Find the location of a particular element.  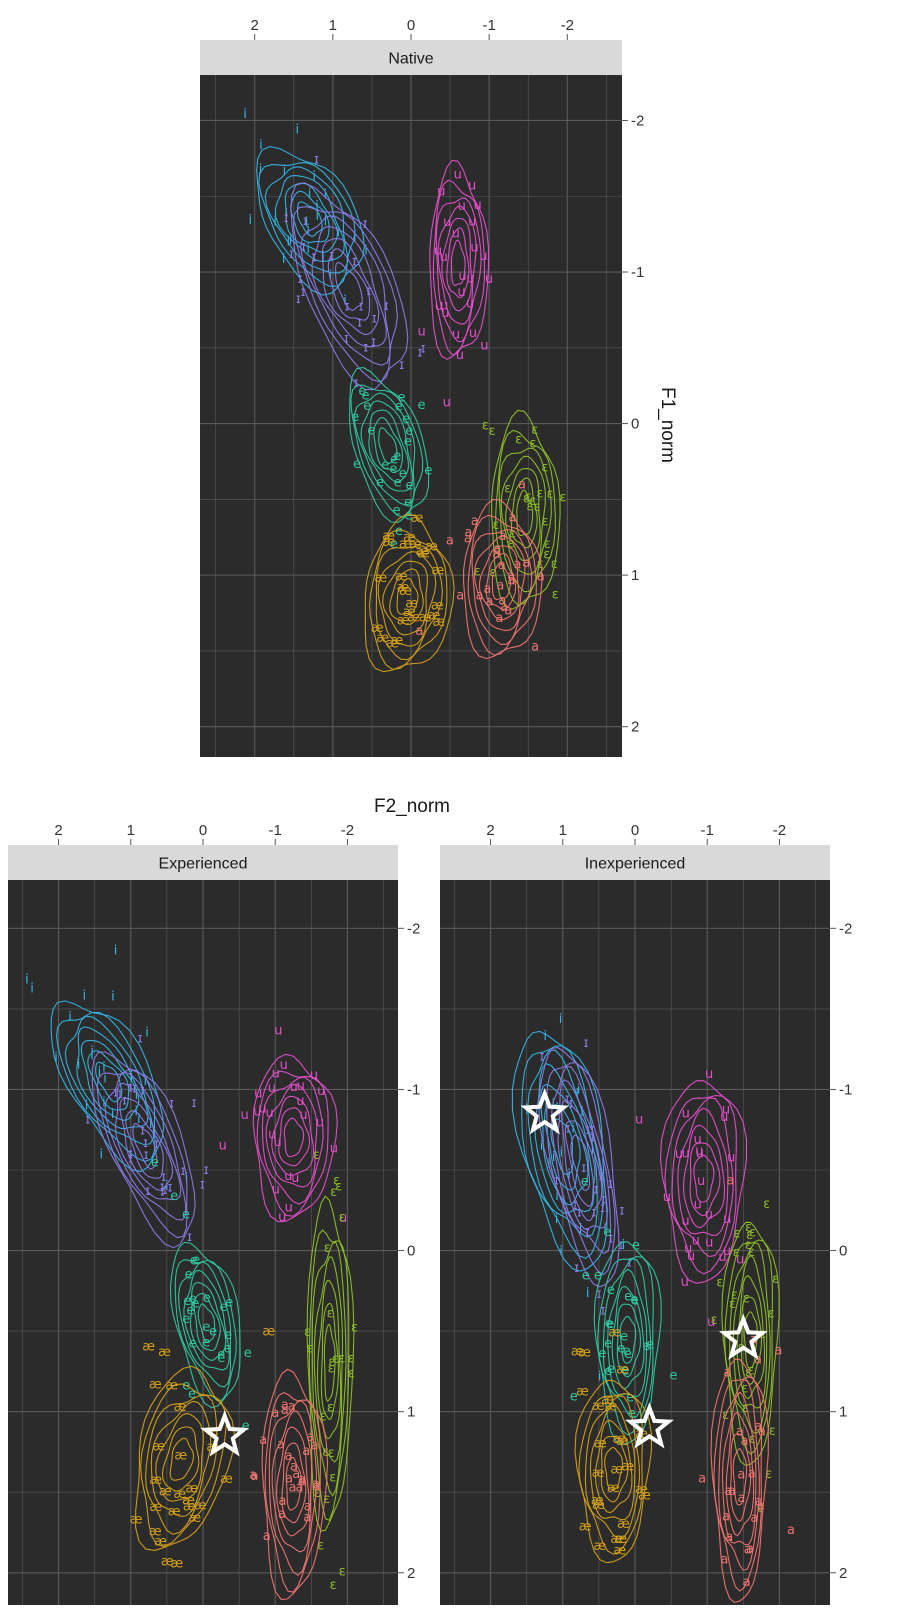

density-contours-I is located at coordinates (143, 1150).